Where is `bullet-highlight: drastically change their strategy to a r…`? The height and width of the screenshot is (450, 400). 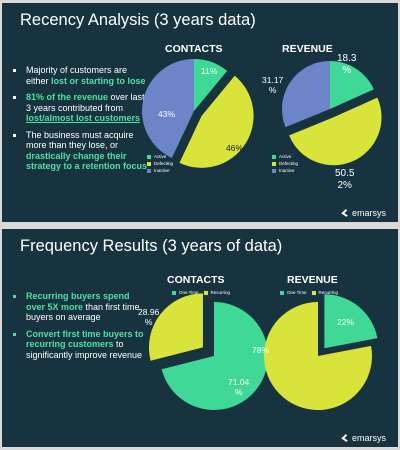 bullet-highlight: drastically change their strategy to a r… is located at coordinates (87, 161).